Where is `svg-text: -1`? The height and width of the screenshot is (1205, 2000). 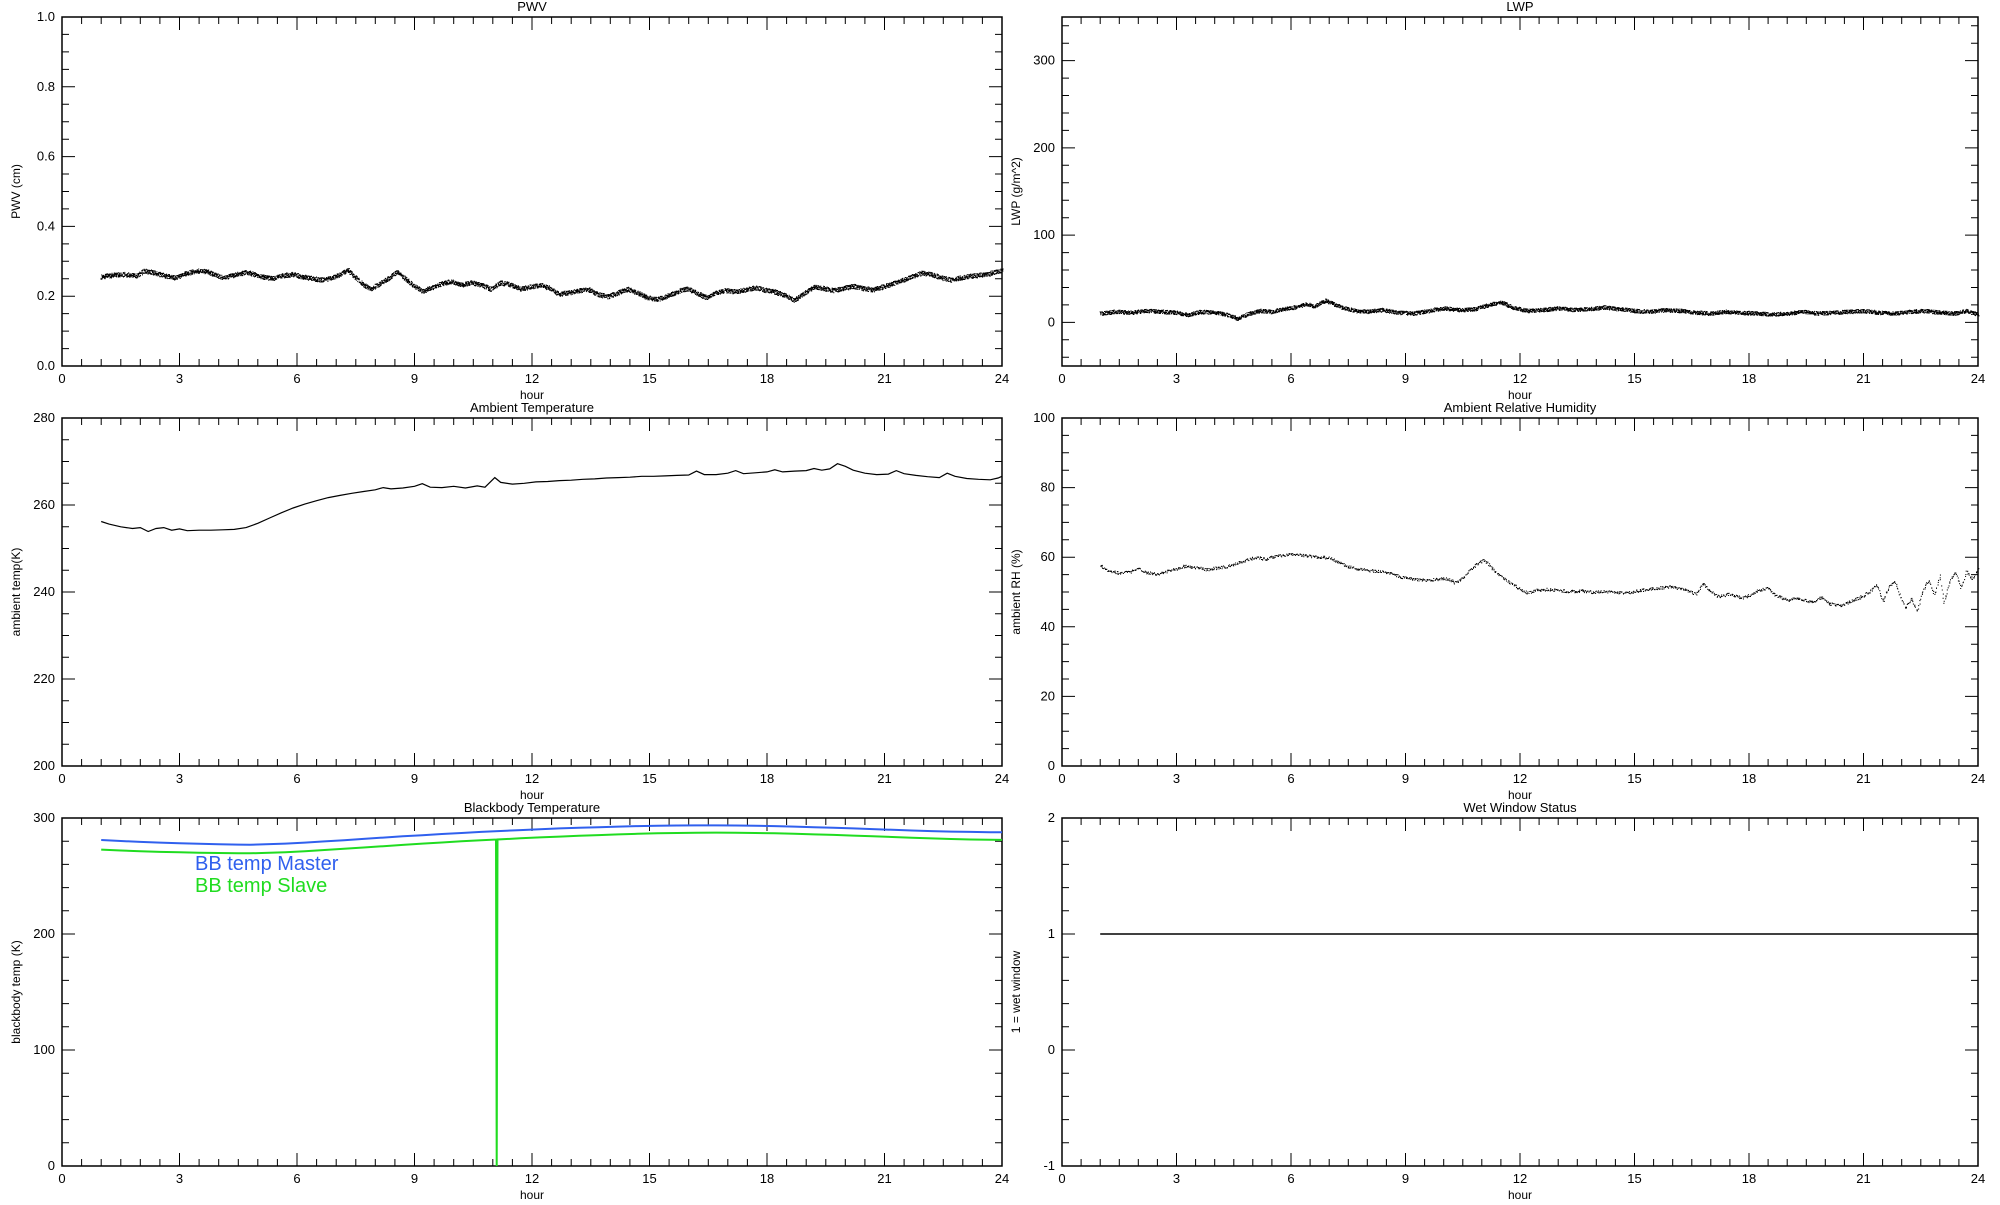
svg-text: -1 is located at coordinates (1049, 1165).